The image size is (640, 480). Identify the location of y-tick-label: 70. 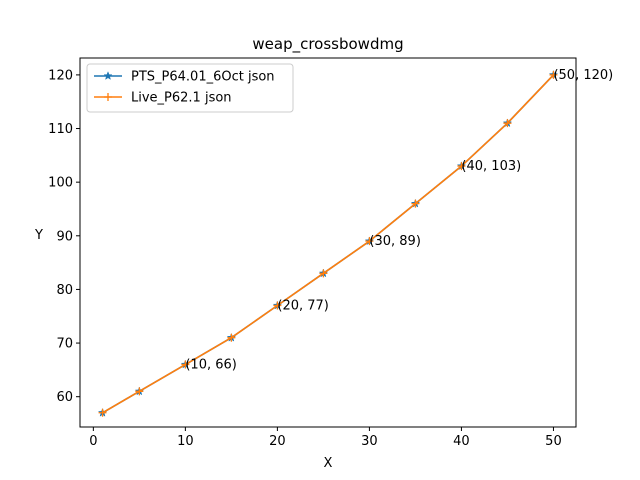
(64, 344).